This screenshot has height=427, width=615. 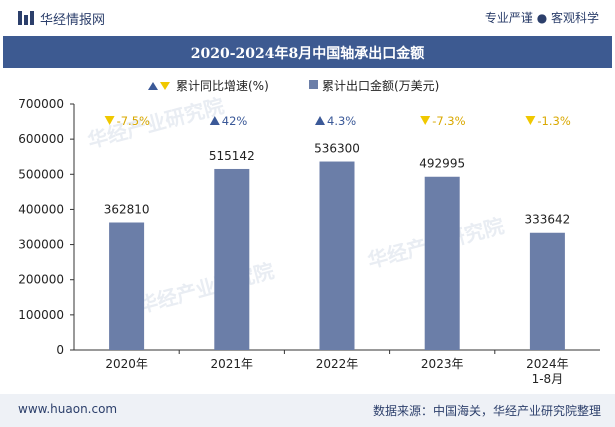 I want to click on legend-export-label: 累计出口金额(万美元), so click(x=380, y=85).